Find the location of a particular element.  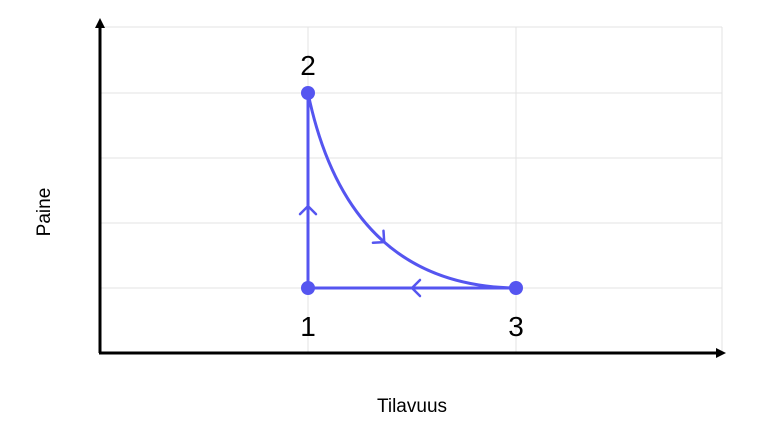

state-points is located at coordinates (412, 190).